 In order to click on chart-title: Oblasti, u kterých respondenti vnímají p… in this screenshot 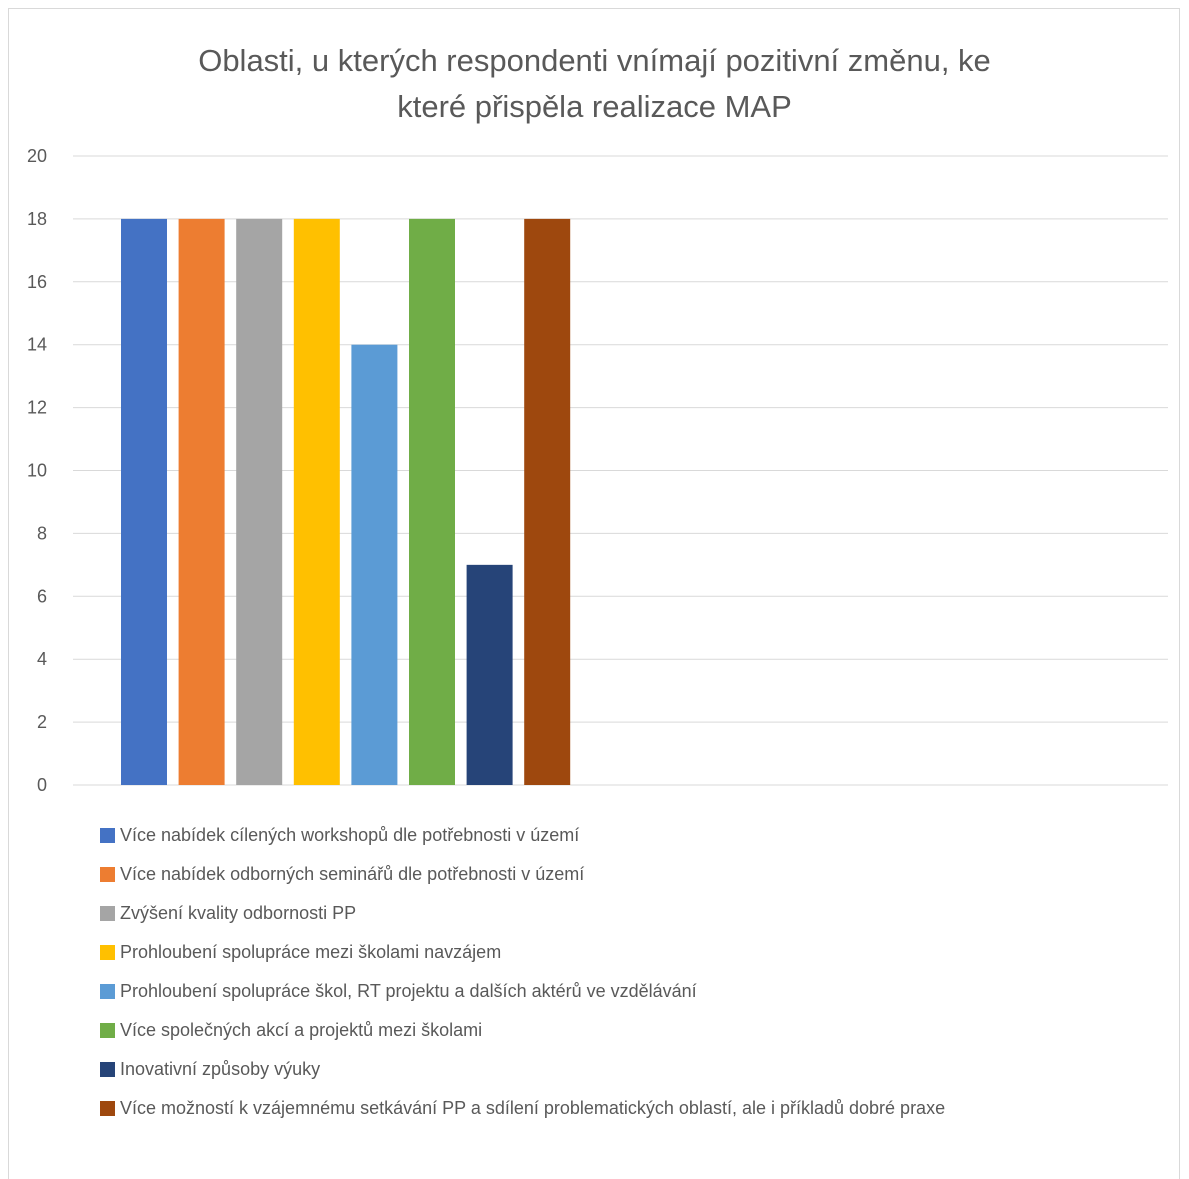, I will do `click(594, 84)`.